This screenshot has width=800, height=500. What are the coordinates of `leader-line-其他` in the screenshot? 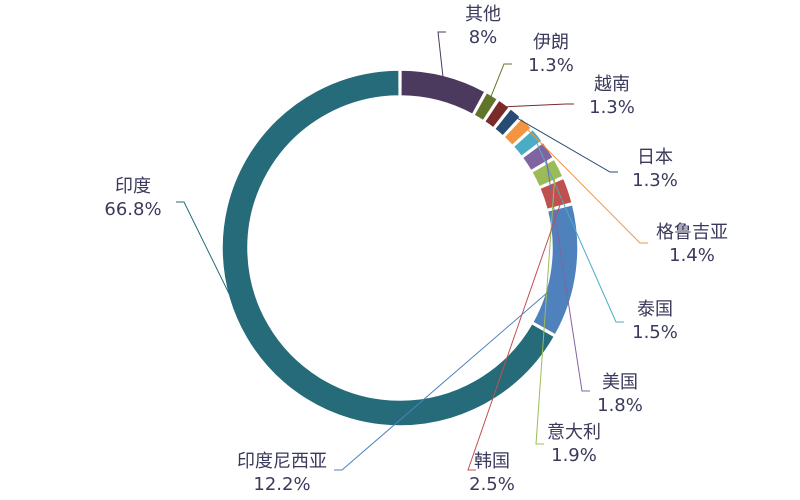 It's located at (441, 55).